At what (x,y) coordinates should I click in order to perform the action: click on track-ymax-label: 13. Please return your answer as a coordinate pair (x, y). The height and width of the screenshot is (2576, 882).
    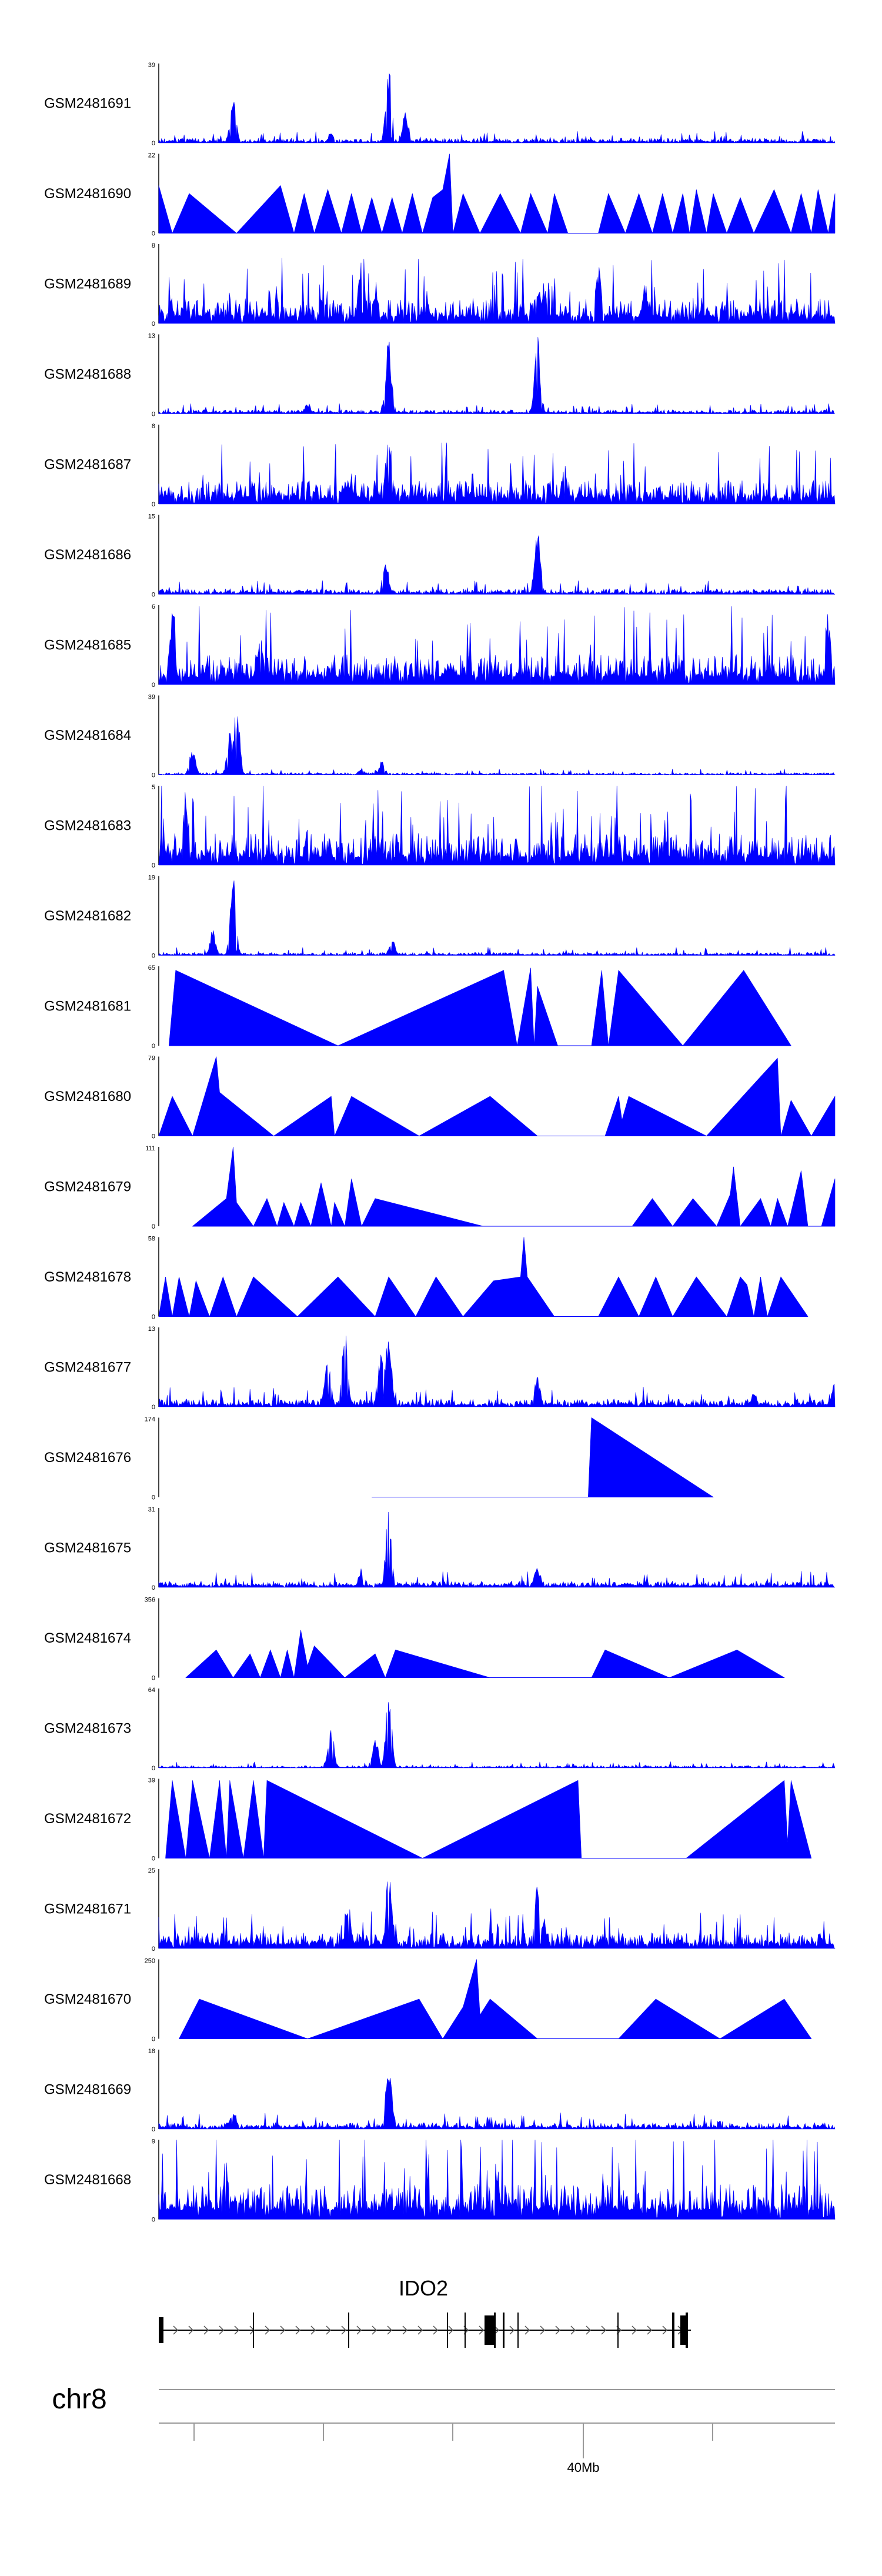
    Looking at the image, I should click on (151, 336).